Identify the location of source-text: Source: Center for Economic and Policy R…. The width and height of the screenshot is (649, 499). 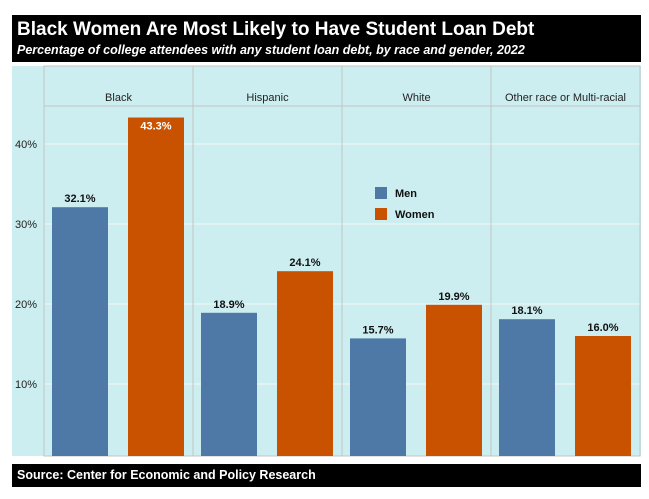
(166, 475).